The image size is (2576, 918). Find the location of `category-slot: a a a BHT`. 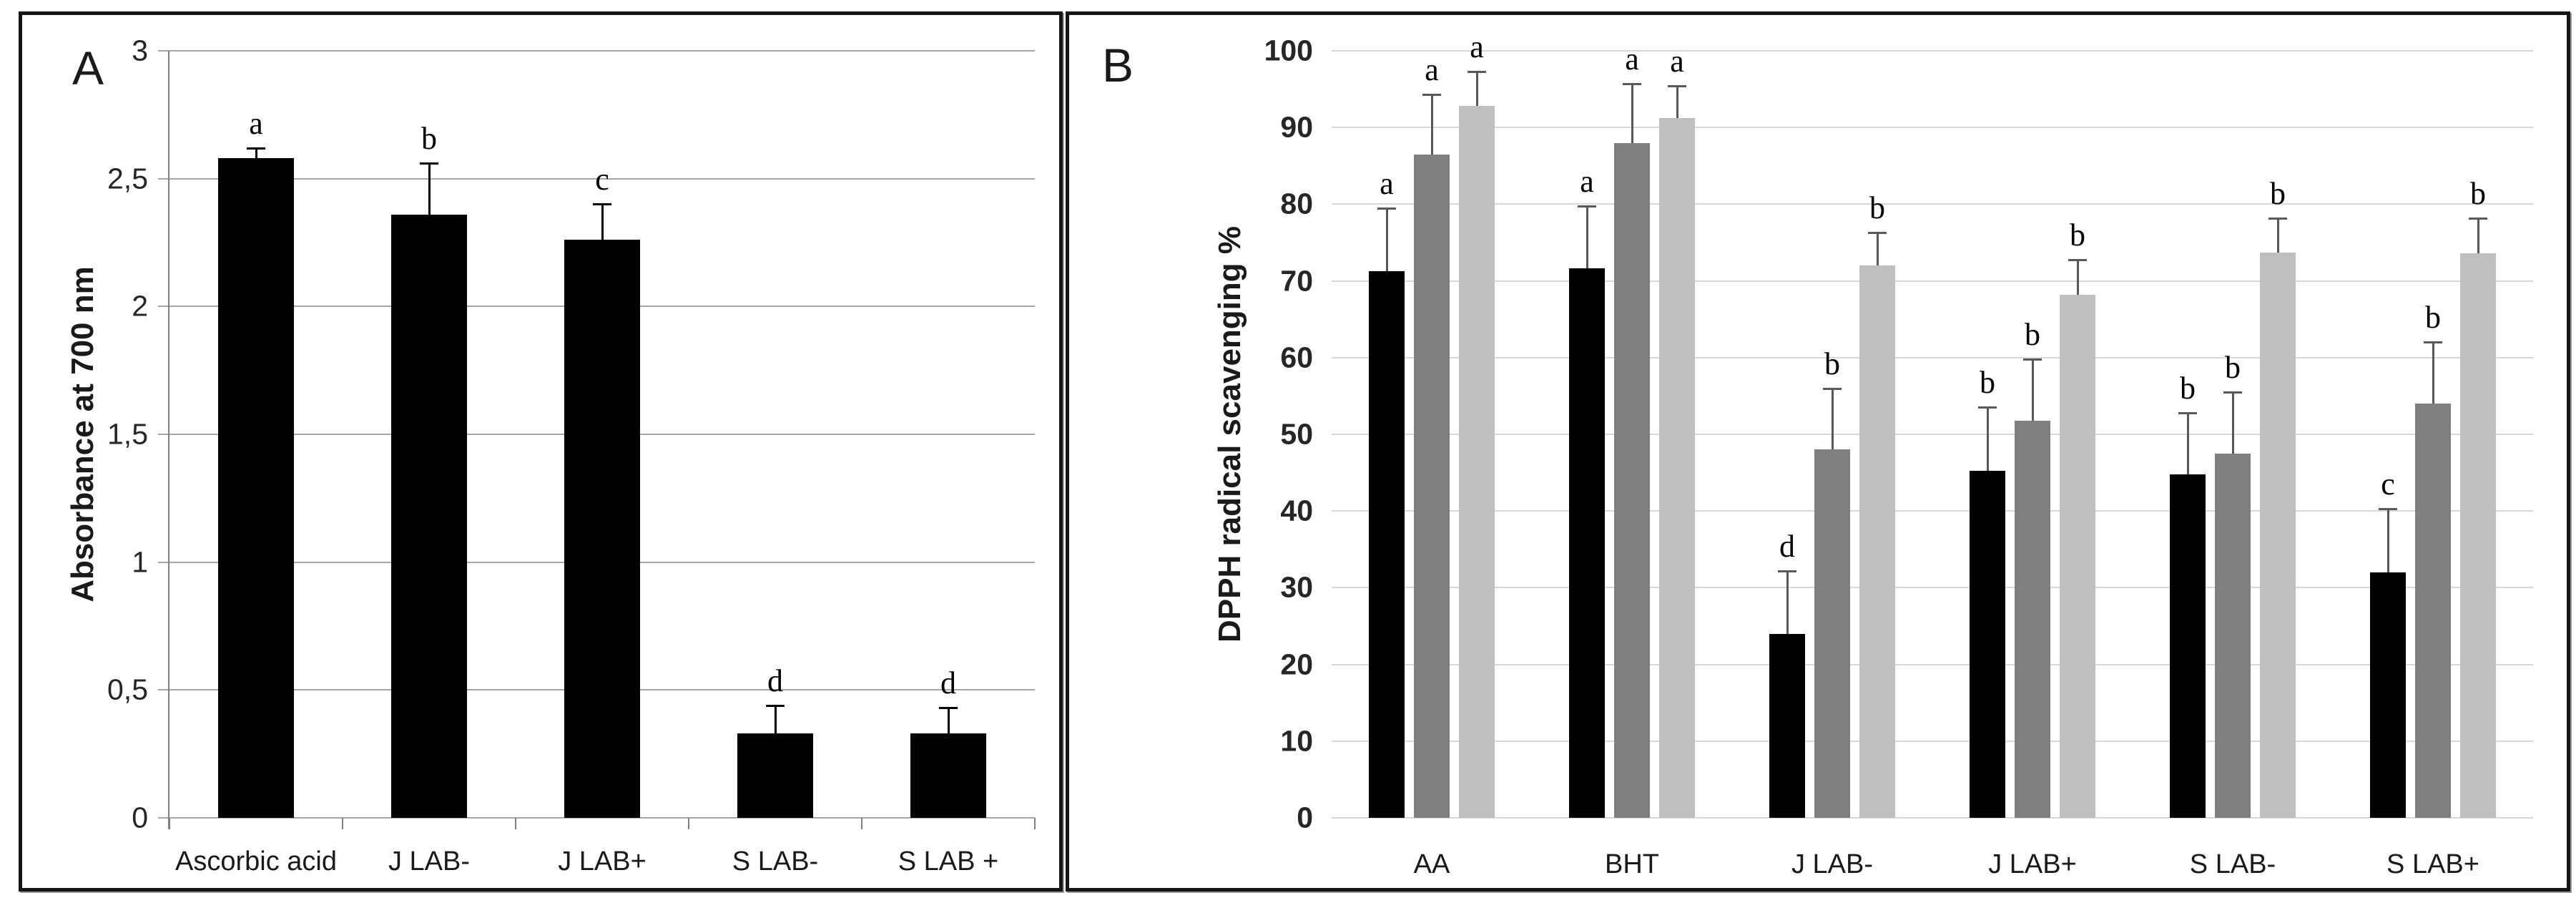

category-slot: a a a BHT is located at coordinates (1632, 461).